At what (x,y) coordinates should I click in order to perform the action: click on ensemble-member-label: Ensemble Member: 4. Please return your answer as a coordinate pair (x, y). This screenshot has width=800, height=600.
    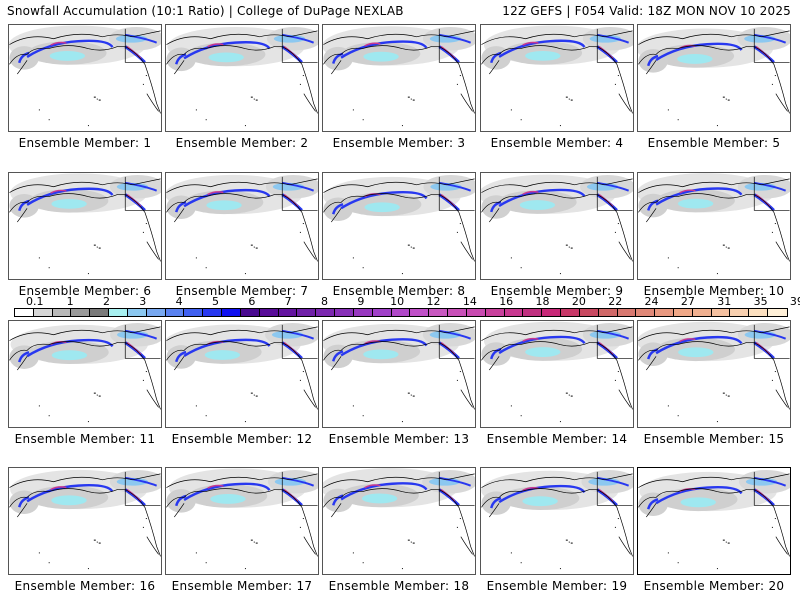
    Looking at the image, I should click on (557, 143).